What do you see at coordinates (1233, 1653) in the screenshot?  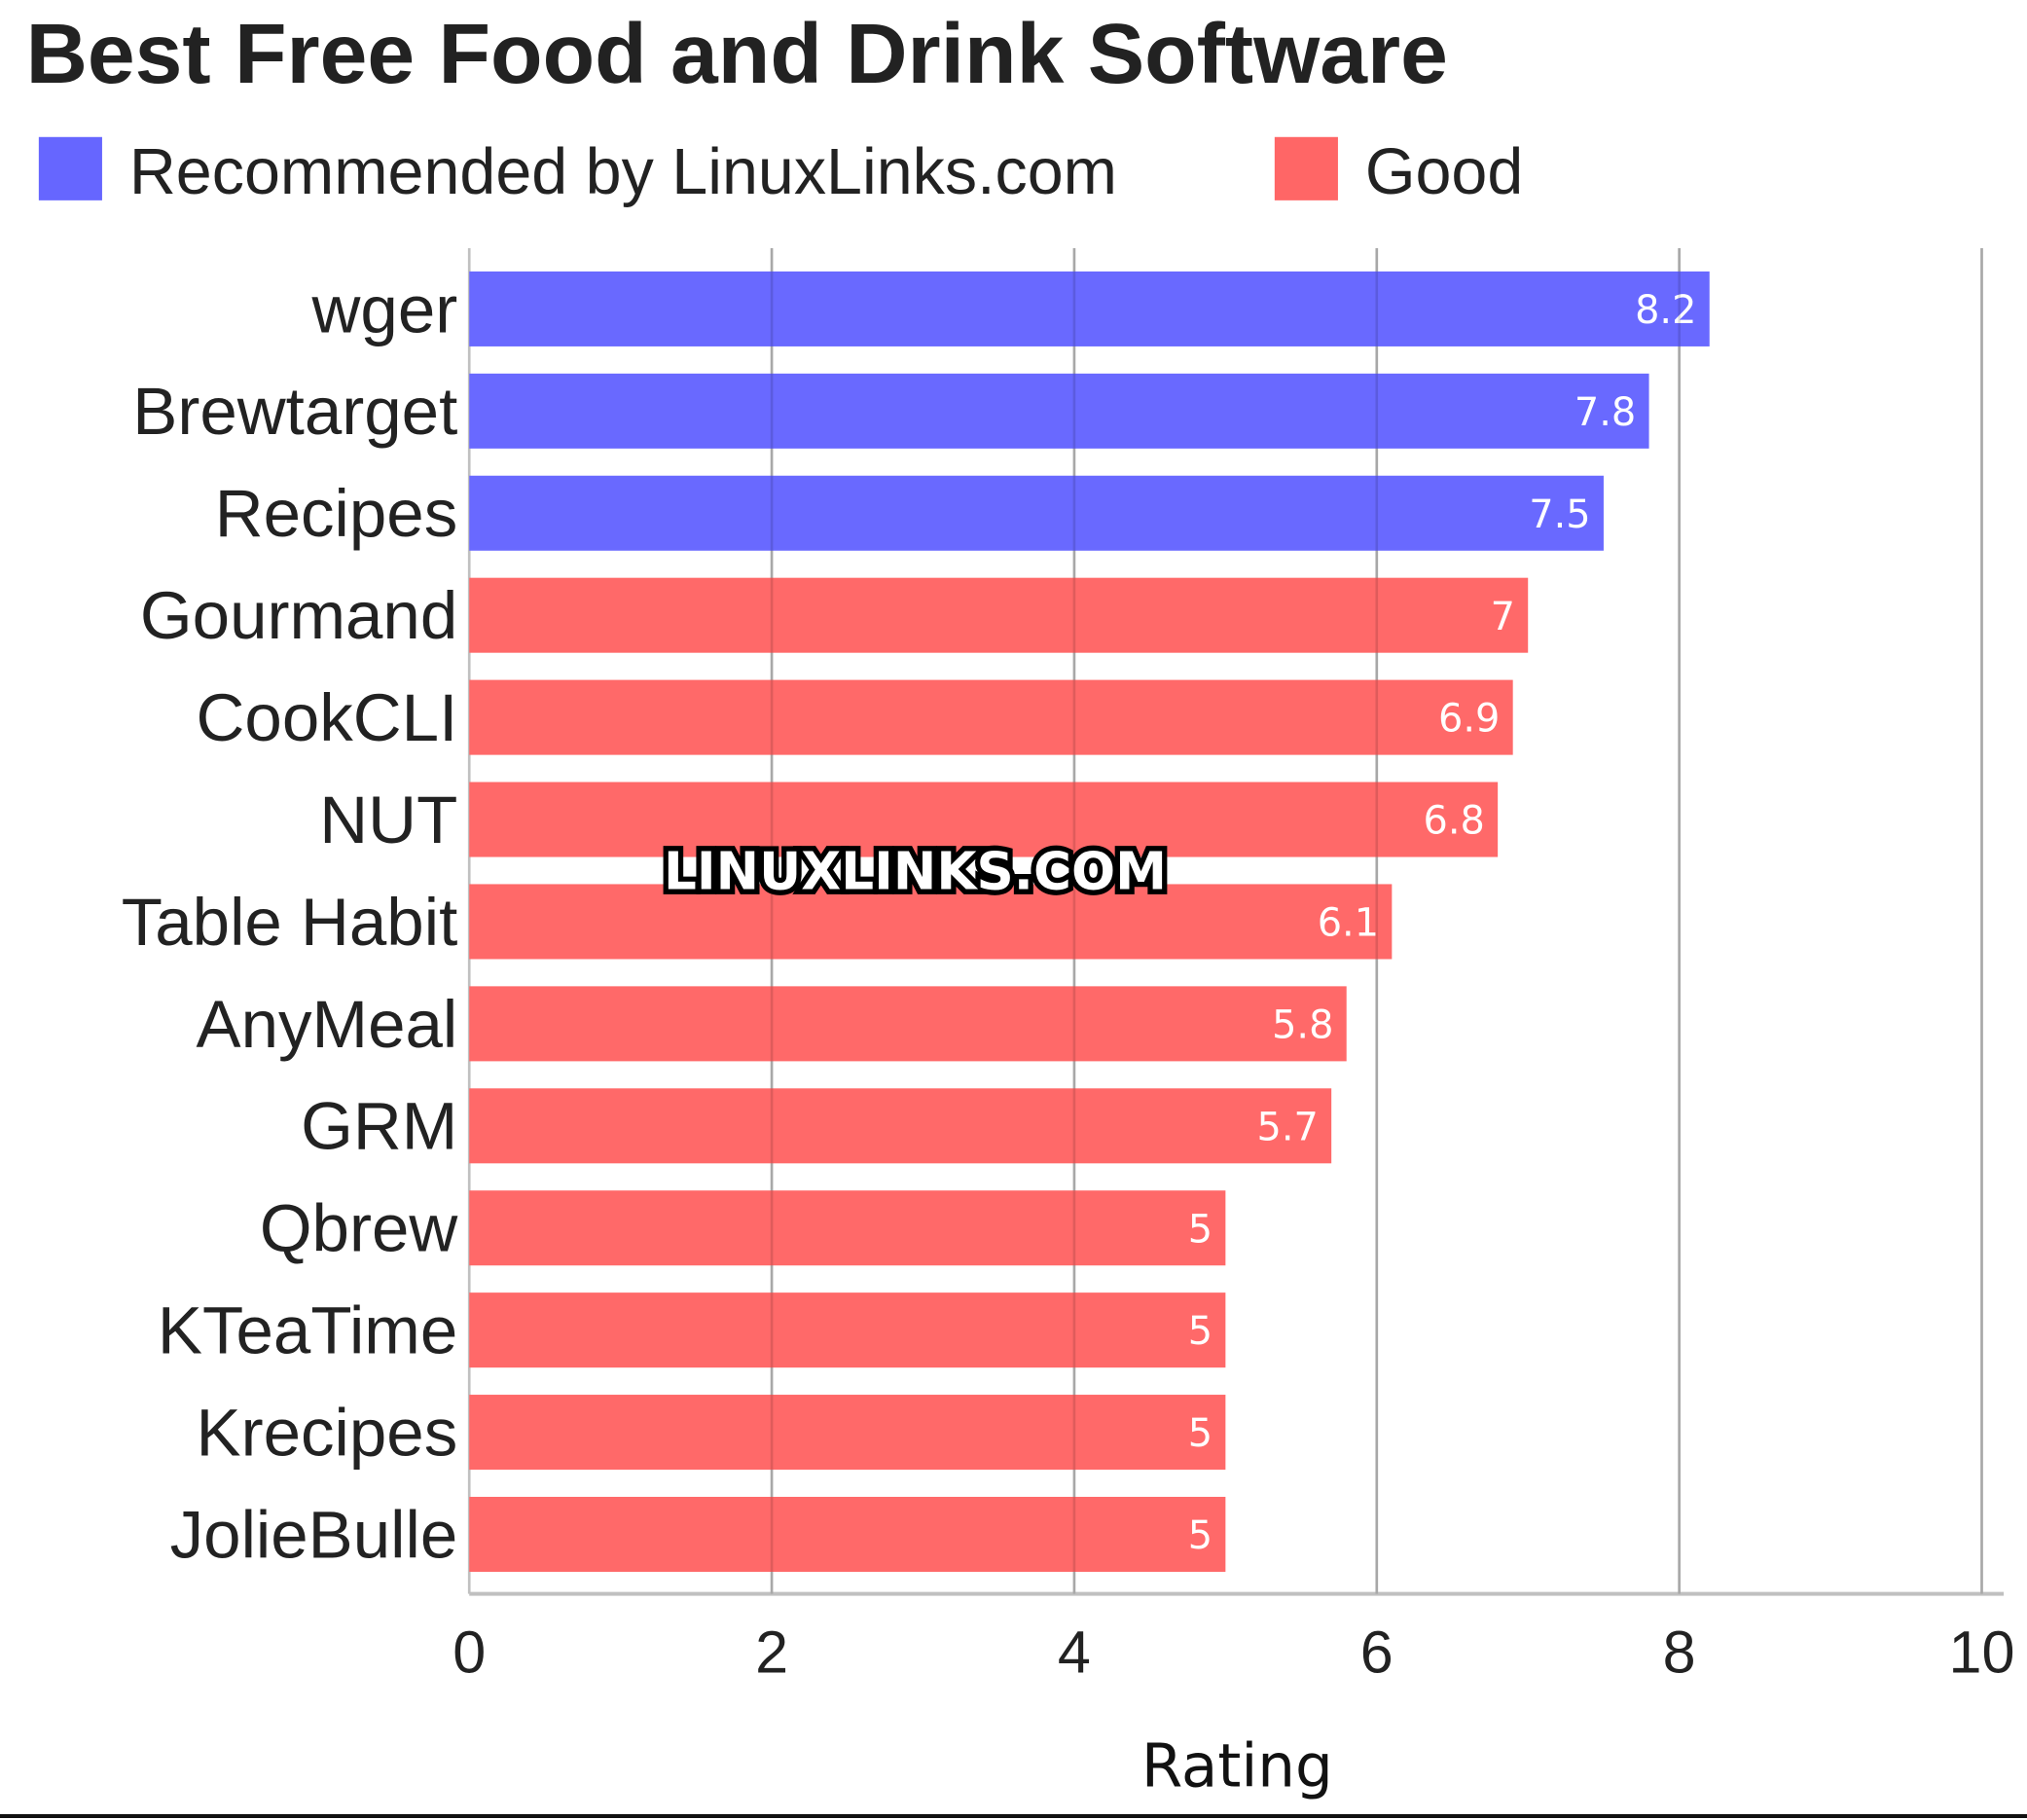 I see `x-tick-labels: 0 2 4 6 8 10` at bounding box center [1233, 1653].